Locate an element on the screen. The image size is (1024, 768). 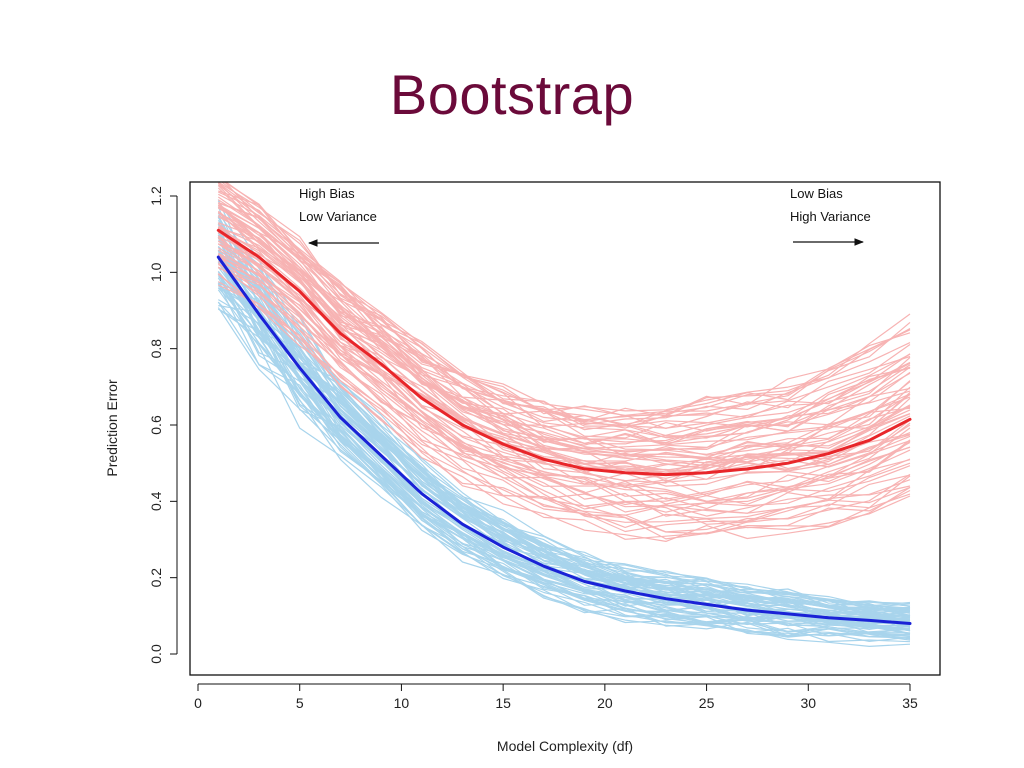
y-axis: 0.0 0.2 0.4 0.6 0.8 1.0 1.2 is located at coordinates (163, 425).